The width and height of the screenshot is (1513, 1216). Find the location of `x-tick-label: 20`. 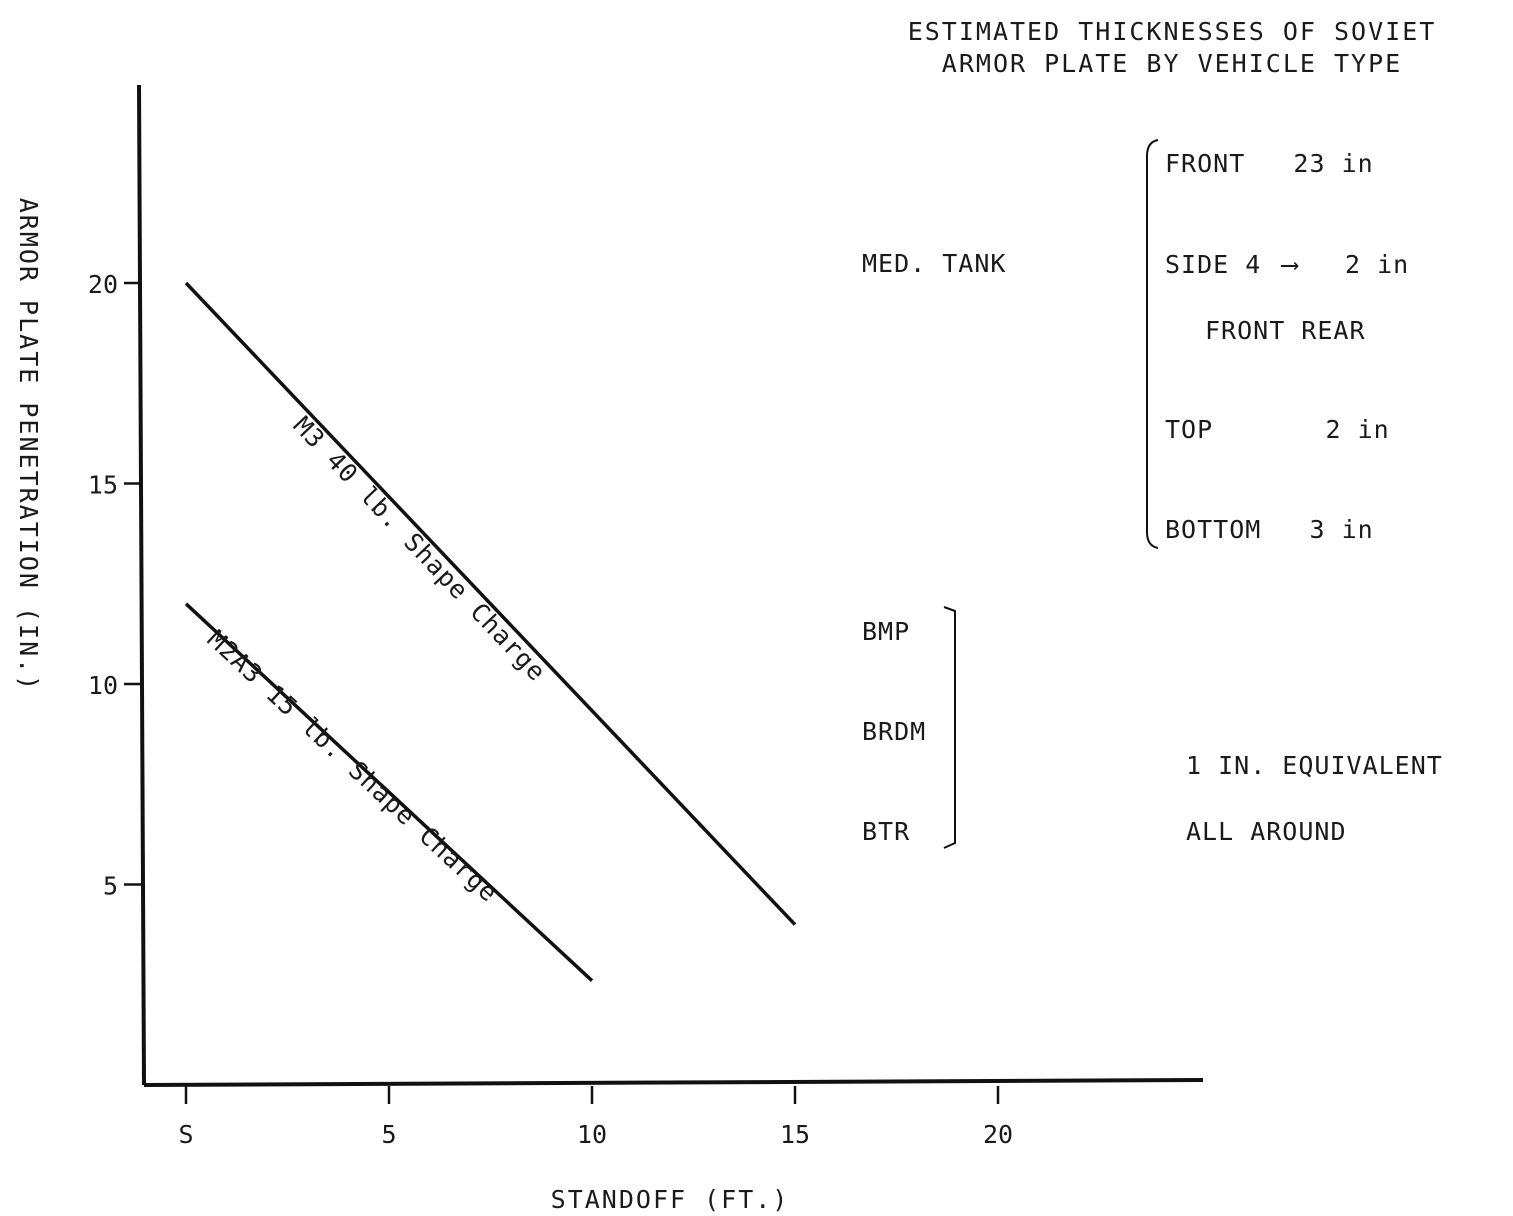

x-tick-label: 20 is located at coordinates (998, 1134).